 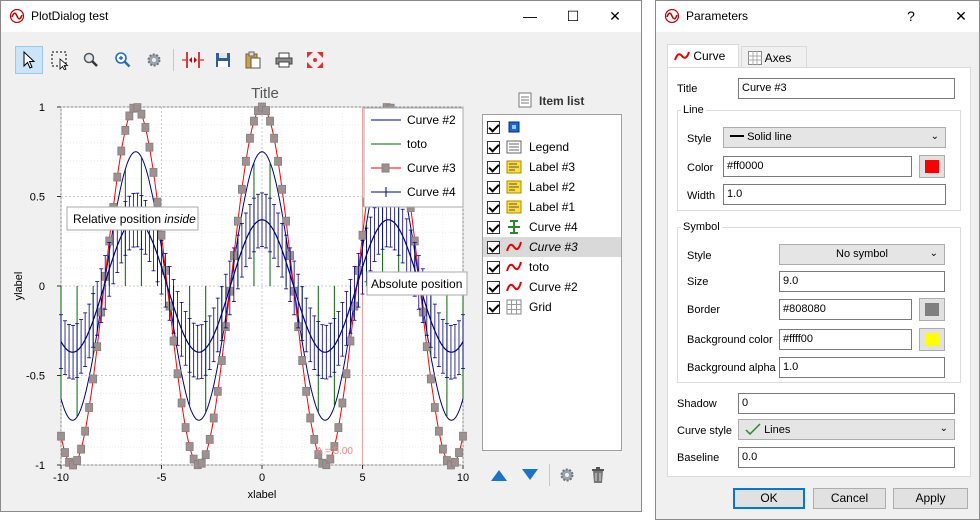 What do you see at coordinates (514, 227) in the screenshot?
I see `errorbar-icon` at bounding box center [514, 227].